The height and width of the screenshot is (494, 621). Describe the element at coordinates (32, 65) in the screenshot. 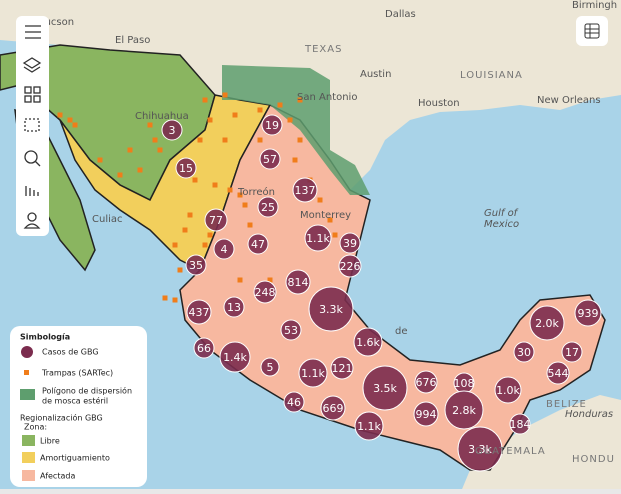

I see `layers-button` at that location.